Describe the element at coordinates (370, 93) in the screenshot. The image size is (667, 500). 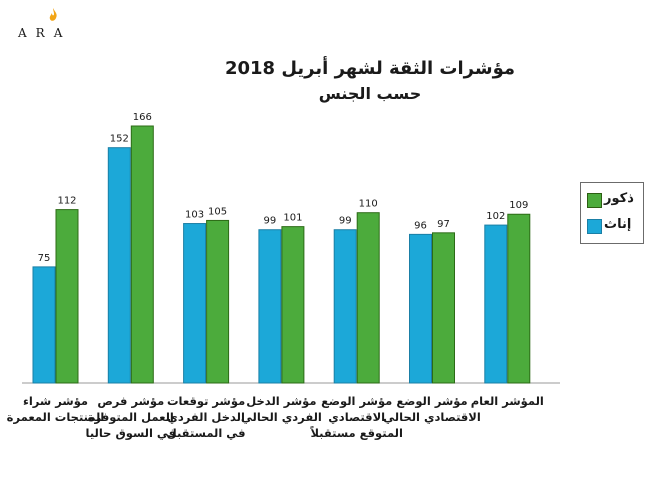
I see `chart-subtitle: حسب الجنس` at that location.